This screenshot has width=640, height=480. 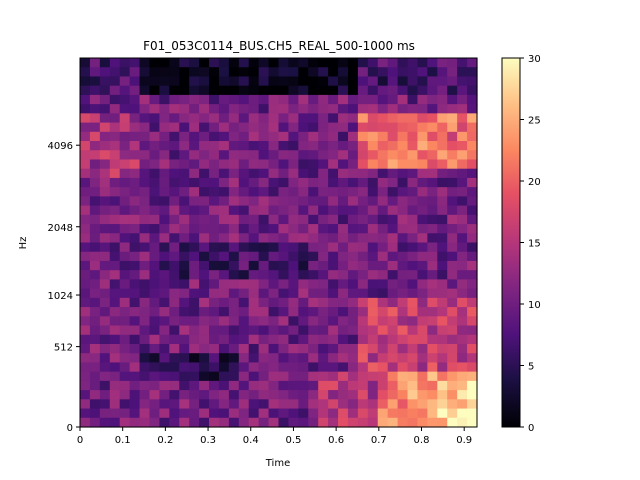 I want to click on x-tick-label: 0.4, so click(x=251, y=440).